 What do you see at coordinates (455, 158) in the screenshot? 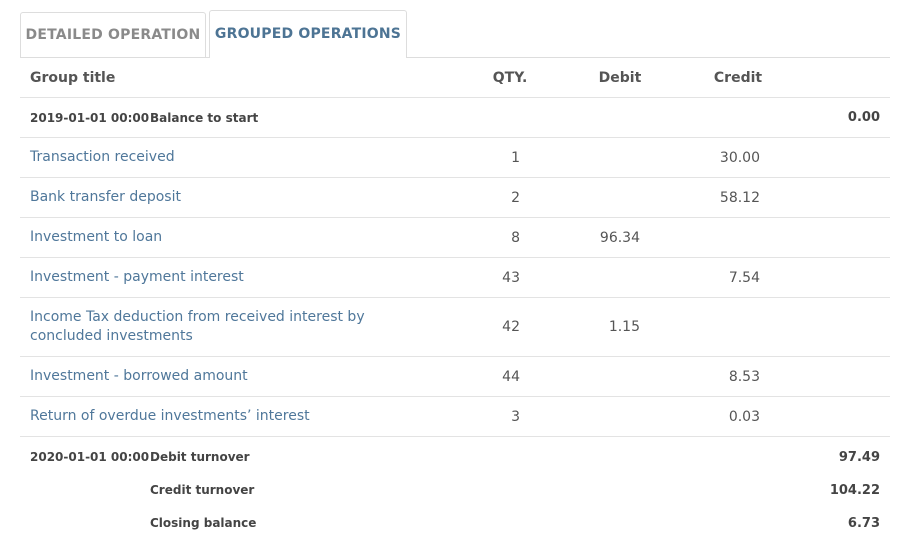
I see `table-row: Transaction received 1 30.00` at bounding box center [455, 158].